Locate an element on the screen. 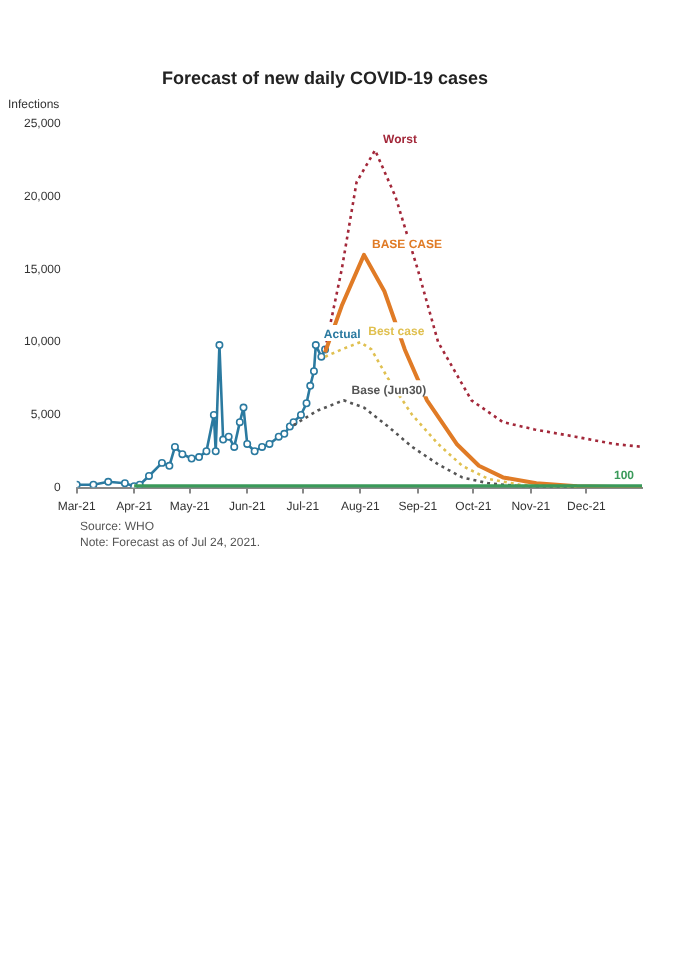  chart-title: Forecast of new daily COVID-19 cases is located at coordinates (325, 77).